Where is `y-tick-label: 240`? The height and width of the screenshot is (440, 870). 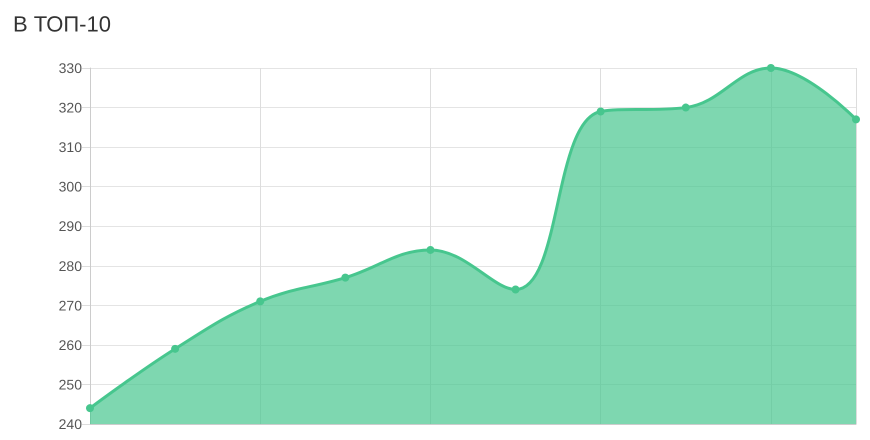 y-tick-label: 240 is located at coordinates (70, 424).